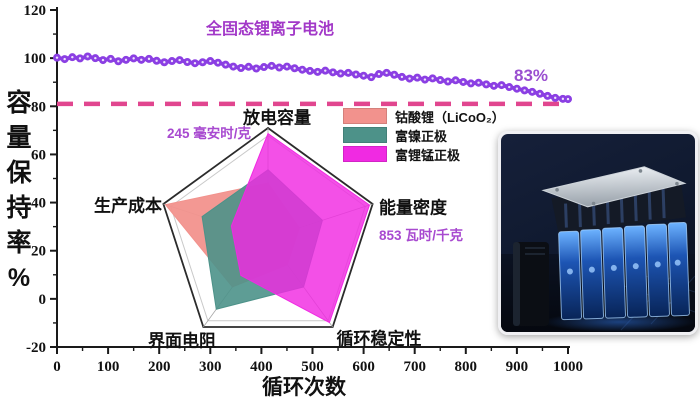  I want to click on small-module, so click(531, 284).